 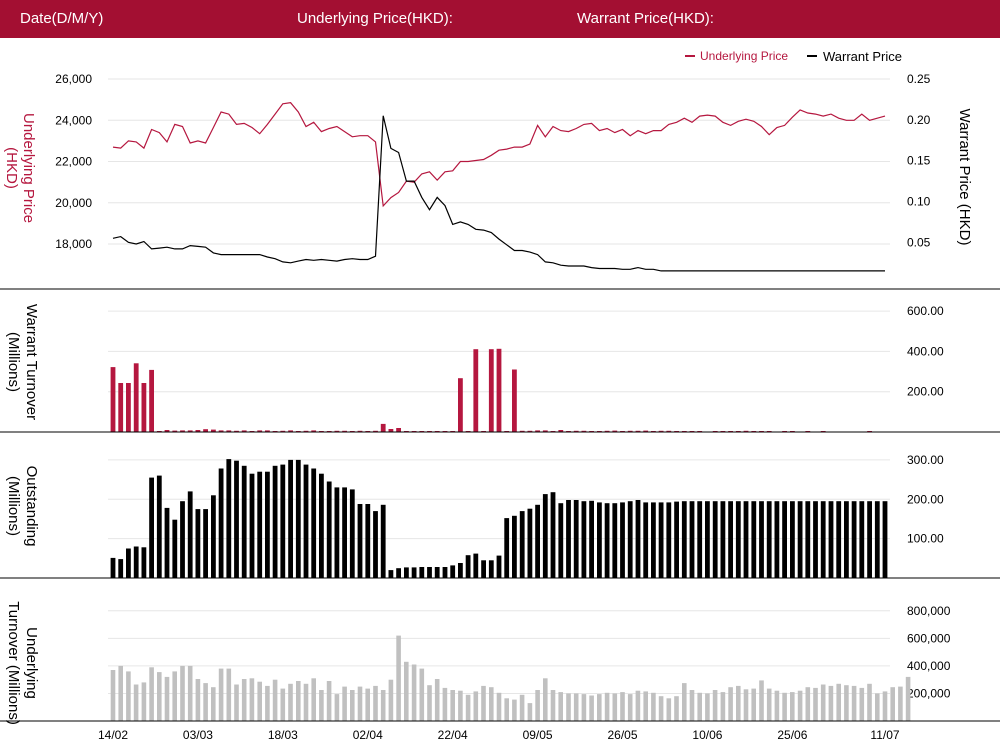 What do you see at coordinates (919, 79) in the screenshot?
I see `right-axis-tick: 0.25` at bounding box center [919, 79].